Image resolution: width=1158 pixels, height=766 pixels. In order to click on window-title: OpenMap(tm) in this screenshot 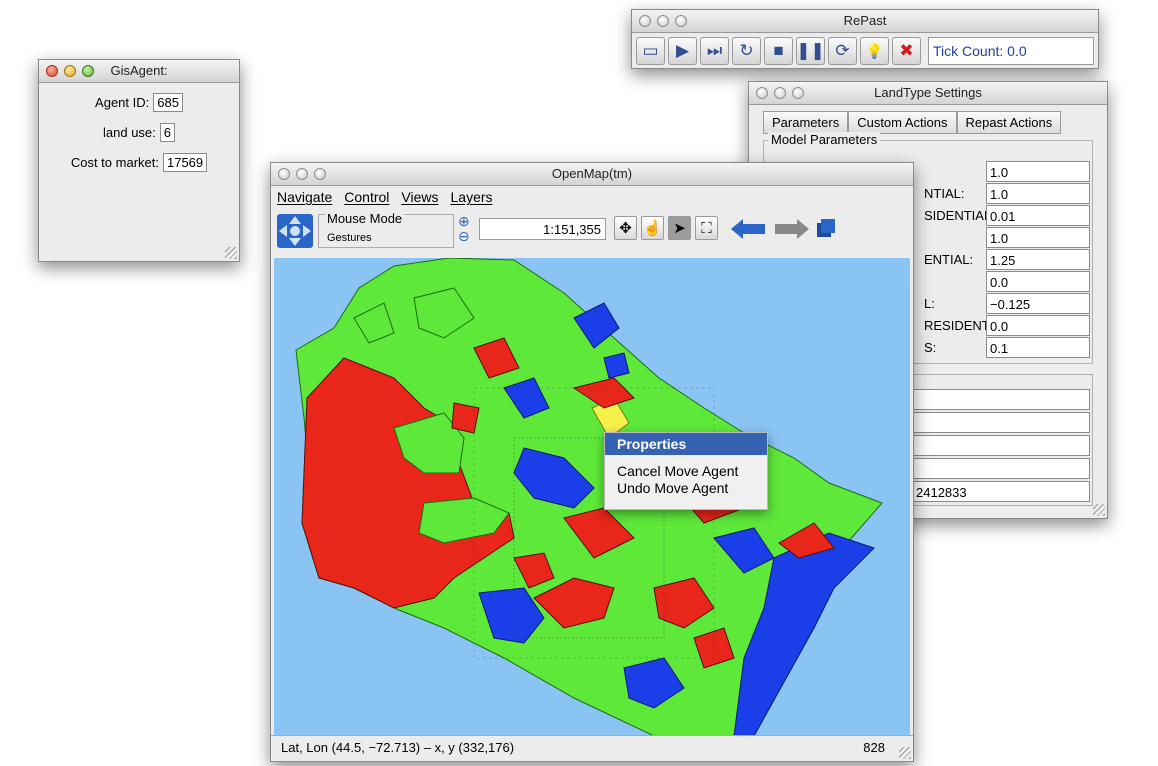, I will do `click(592, 173)`.